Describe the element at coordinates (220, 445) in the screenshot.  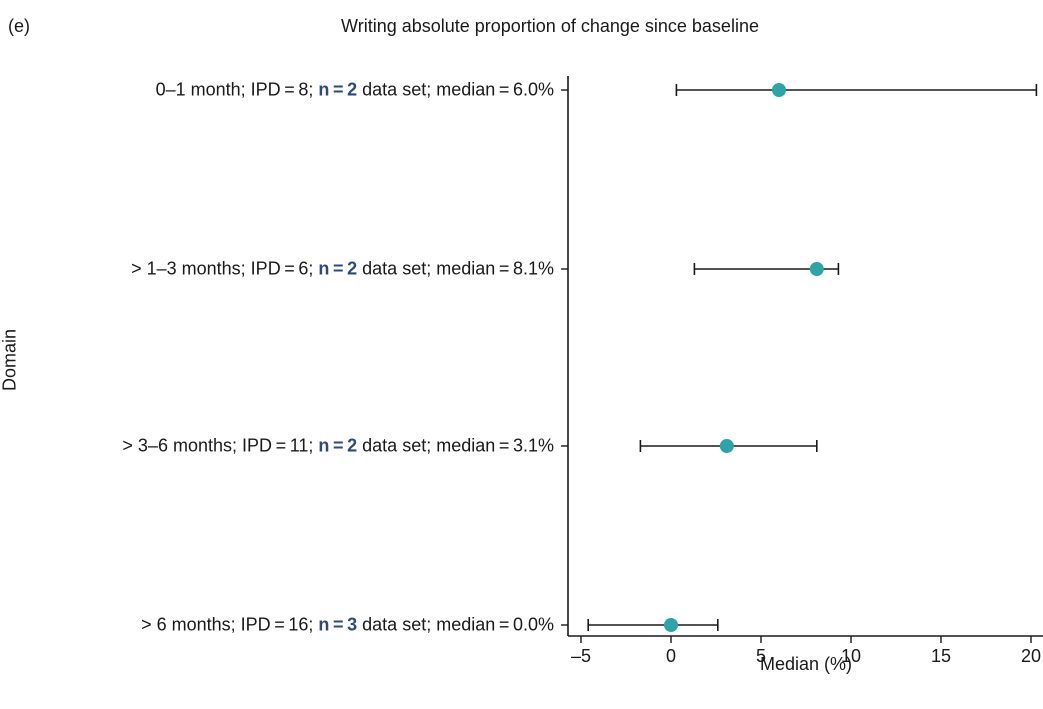
I see `row-label-period: > 3–6 months; IPD = 11;` at that location.